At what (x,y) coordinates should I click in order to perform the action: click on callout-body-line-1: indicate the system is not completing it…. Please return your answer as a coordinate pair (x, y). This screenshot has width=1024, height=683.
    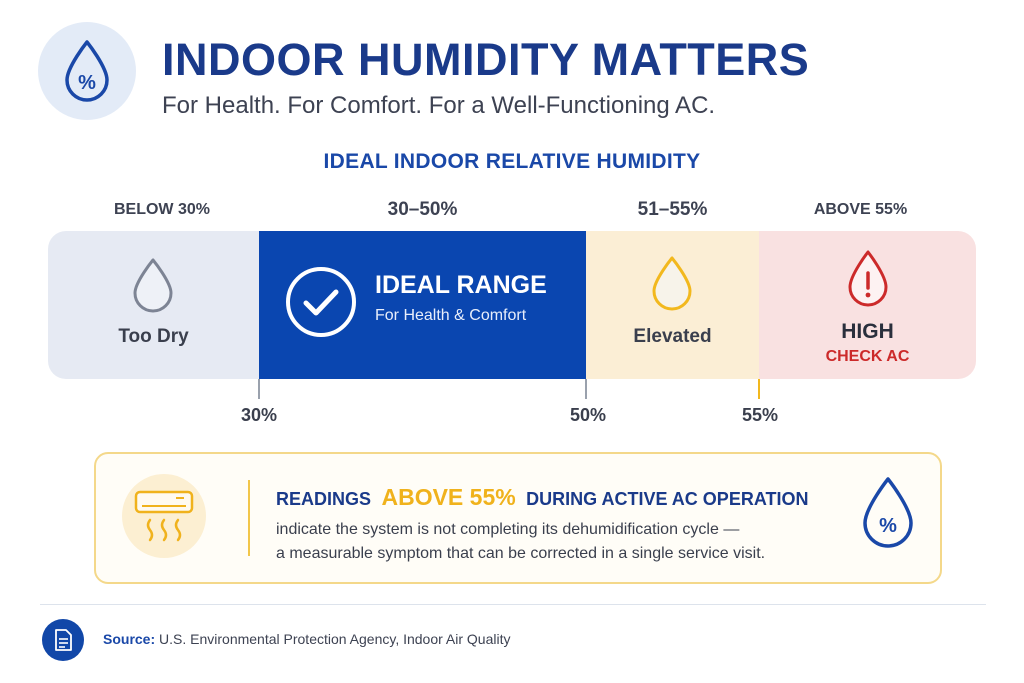
    Looking at the image, I should click on (508, 529).